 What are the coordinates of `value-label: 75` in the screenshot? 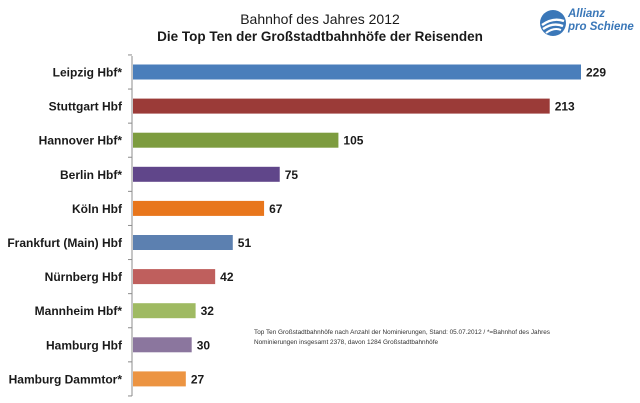 It's located at (292, 175).